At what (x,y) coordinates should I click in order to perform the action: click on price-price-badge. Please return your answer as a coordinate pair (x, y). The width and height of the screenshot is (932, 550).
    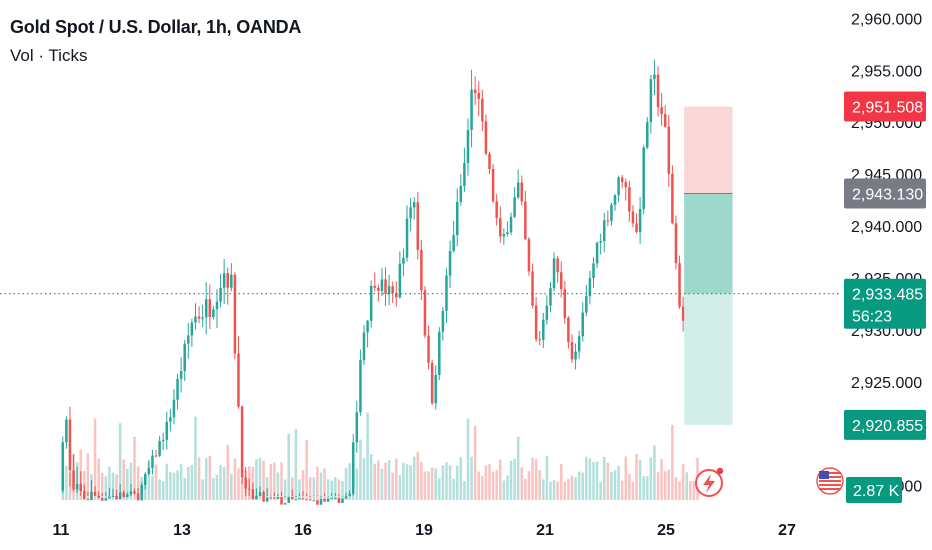
    Looking at the image, I should click on (885, 303).